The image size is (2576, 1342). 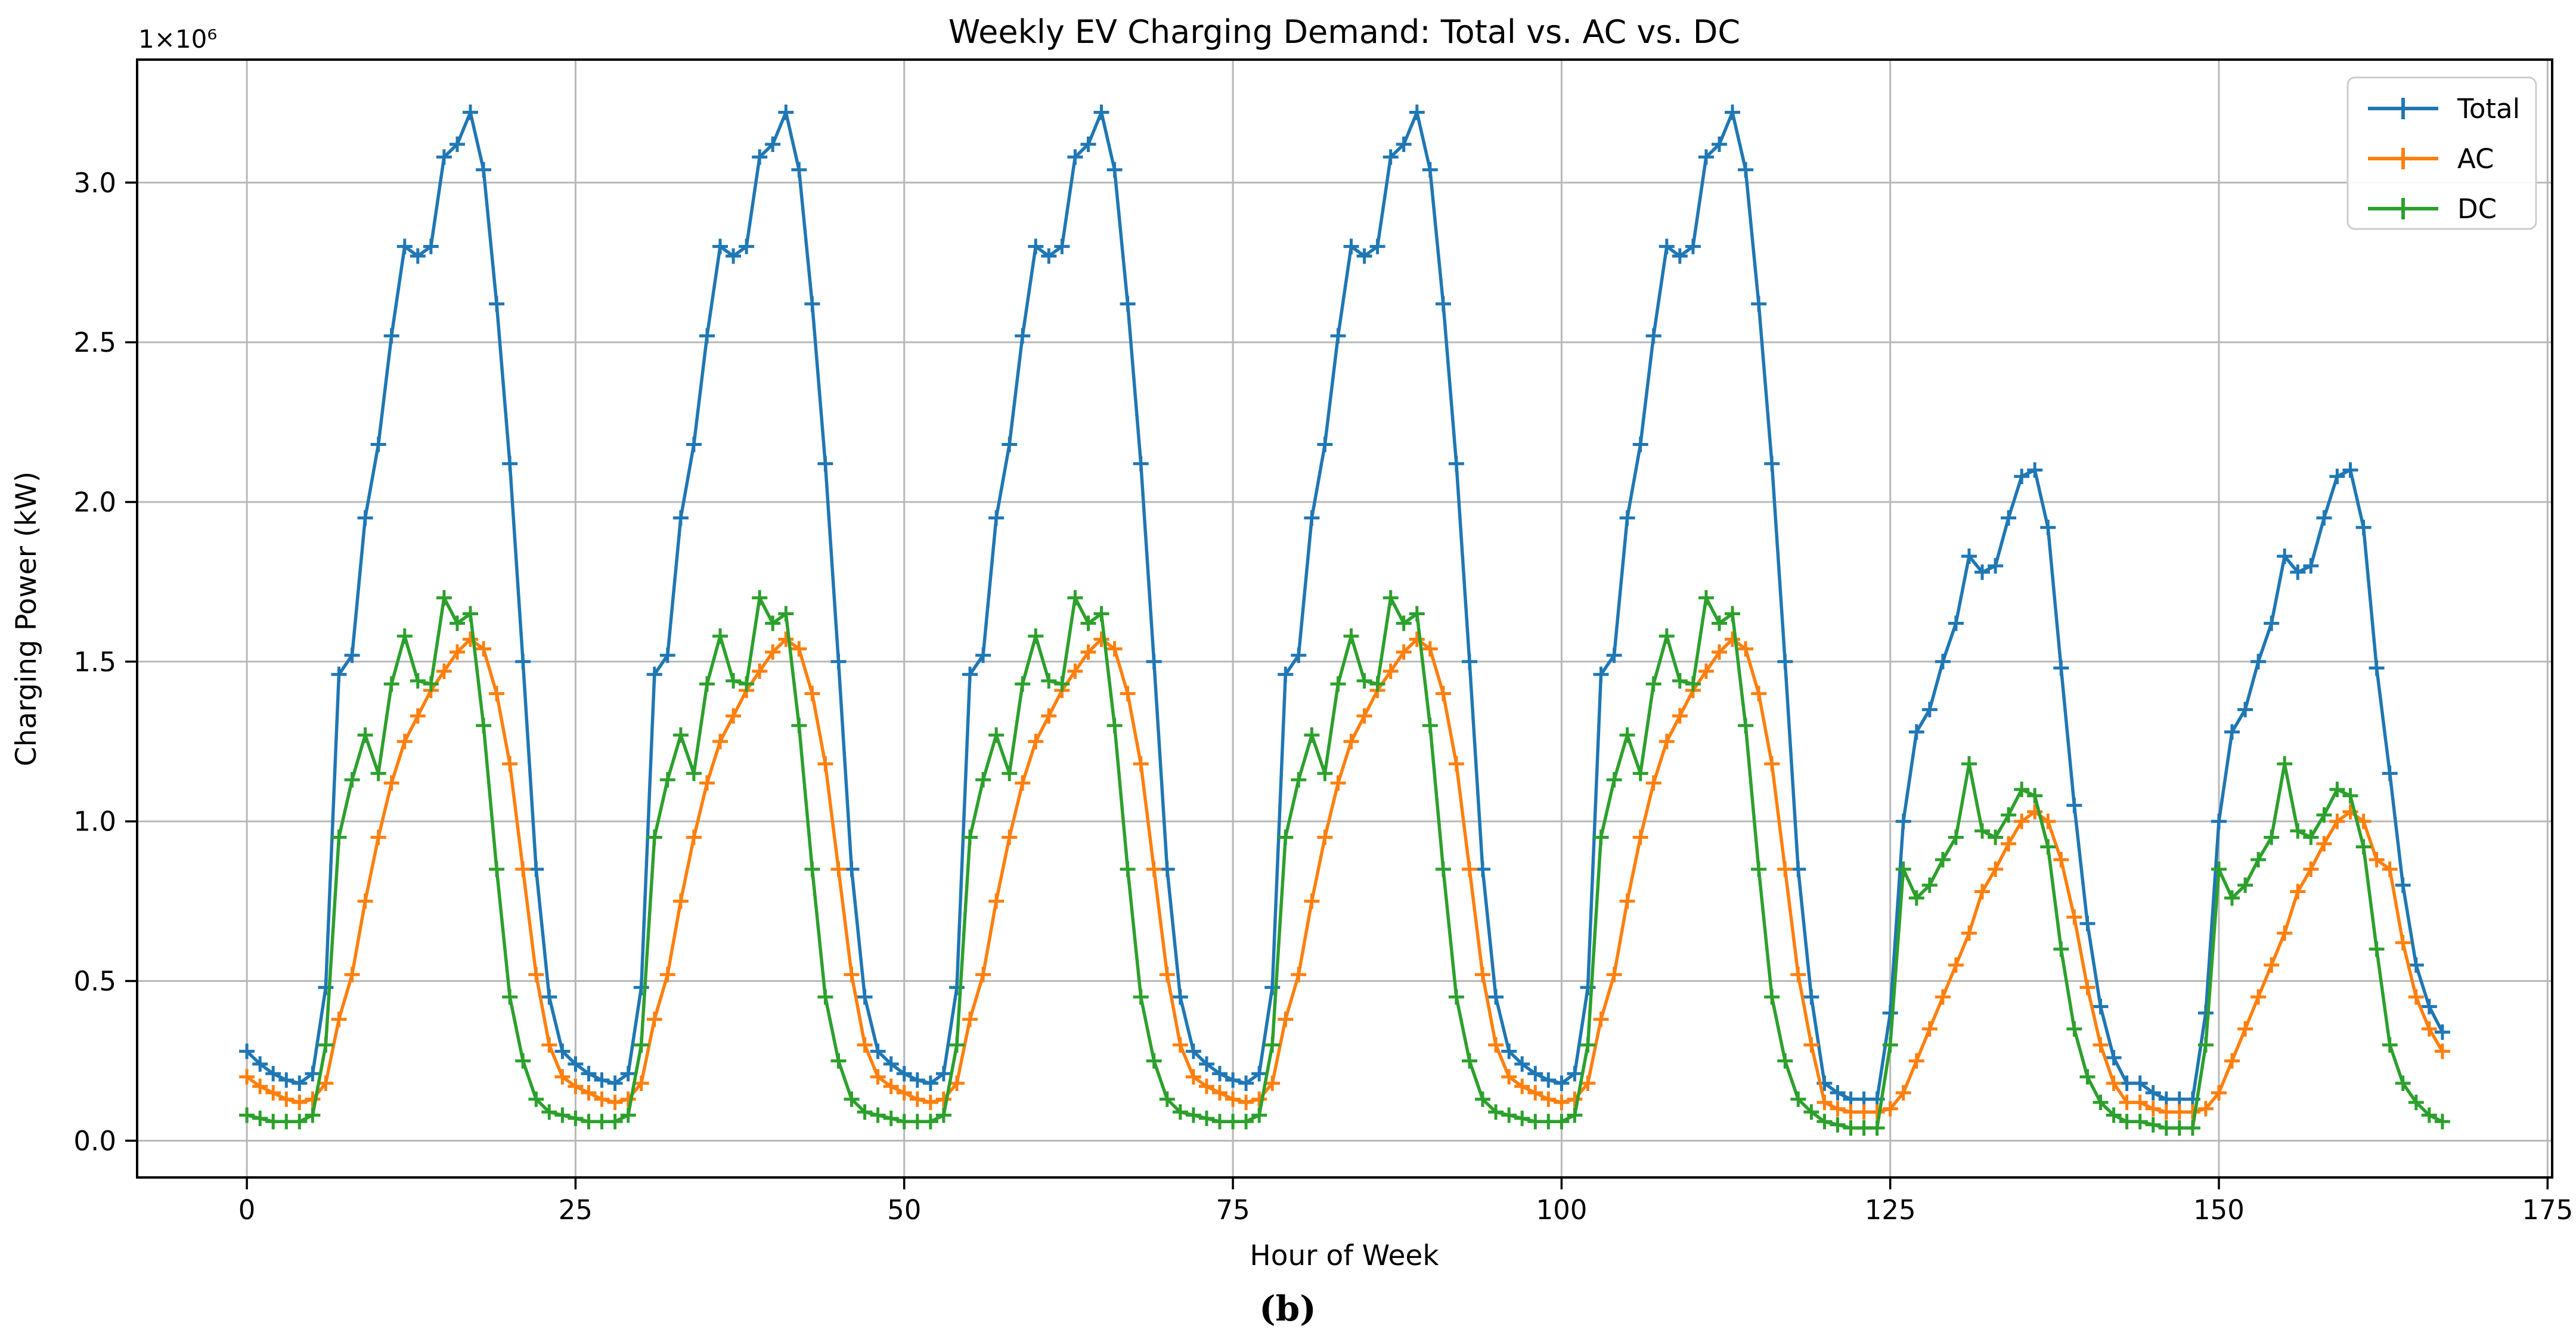 I want to click on legend: Total AC DC, so click(x=2441, y=153).